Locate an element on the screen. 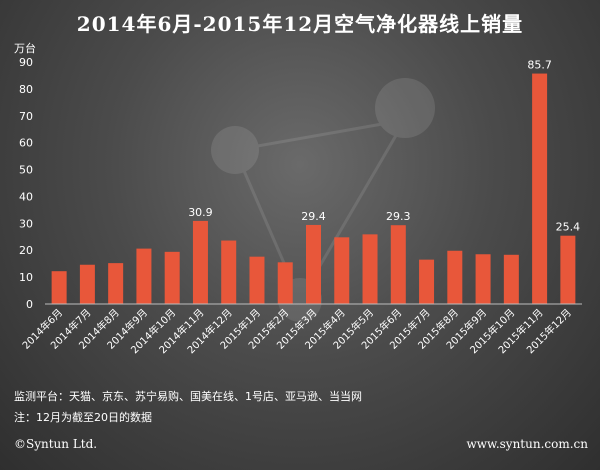  y-tick-label: 50 is located at coordinates (26, 170).